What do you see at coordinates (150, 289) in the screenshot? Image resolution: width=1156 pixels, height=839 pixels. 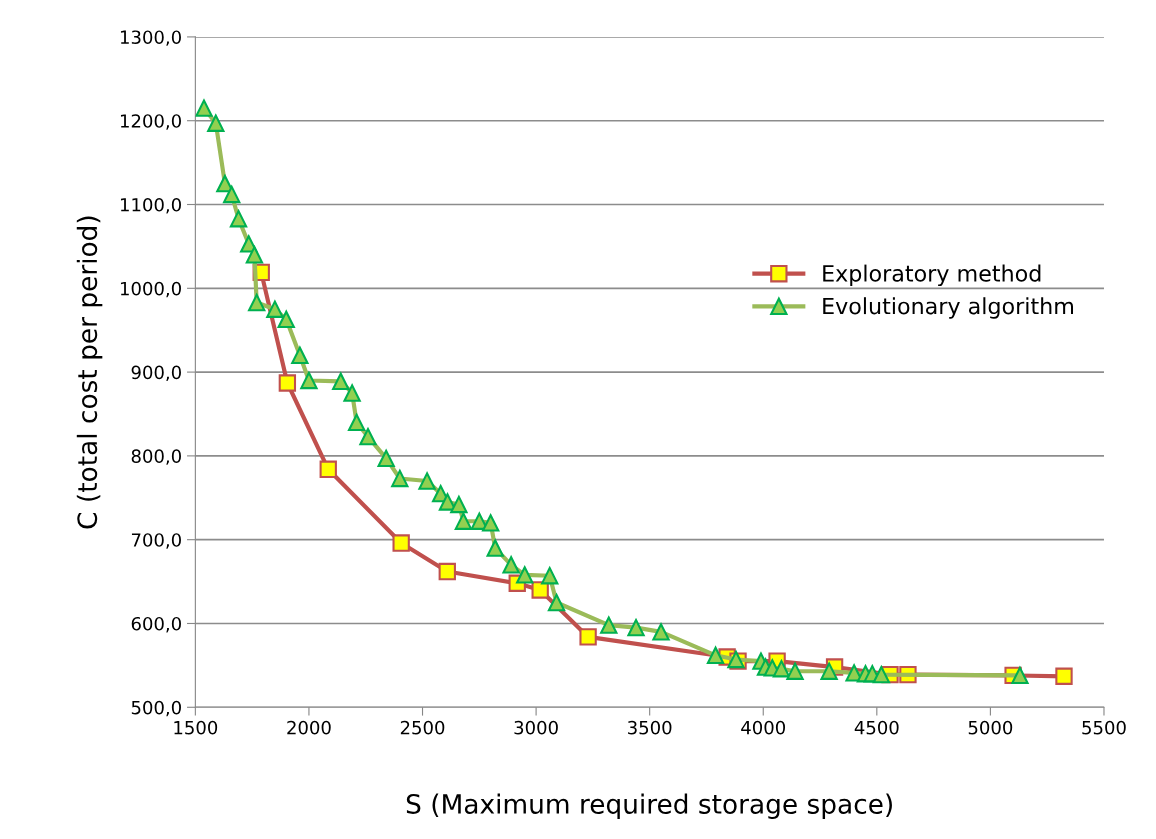 I see `y-tick-label: 1000,0` at bounding box center [150, 289].